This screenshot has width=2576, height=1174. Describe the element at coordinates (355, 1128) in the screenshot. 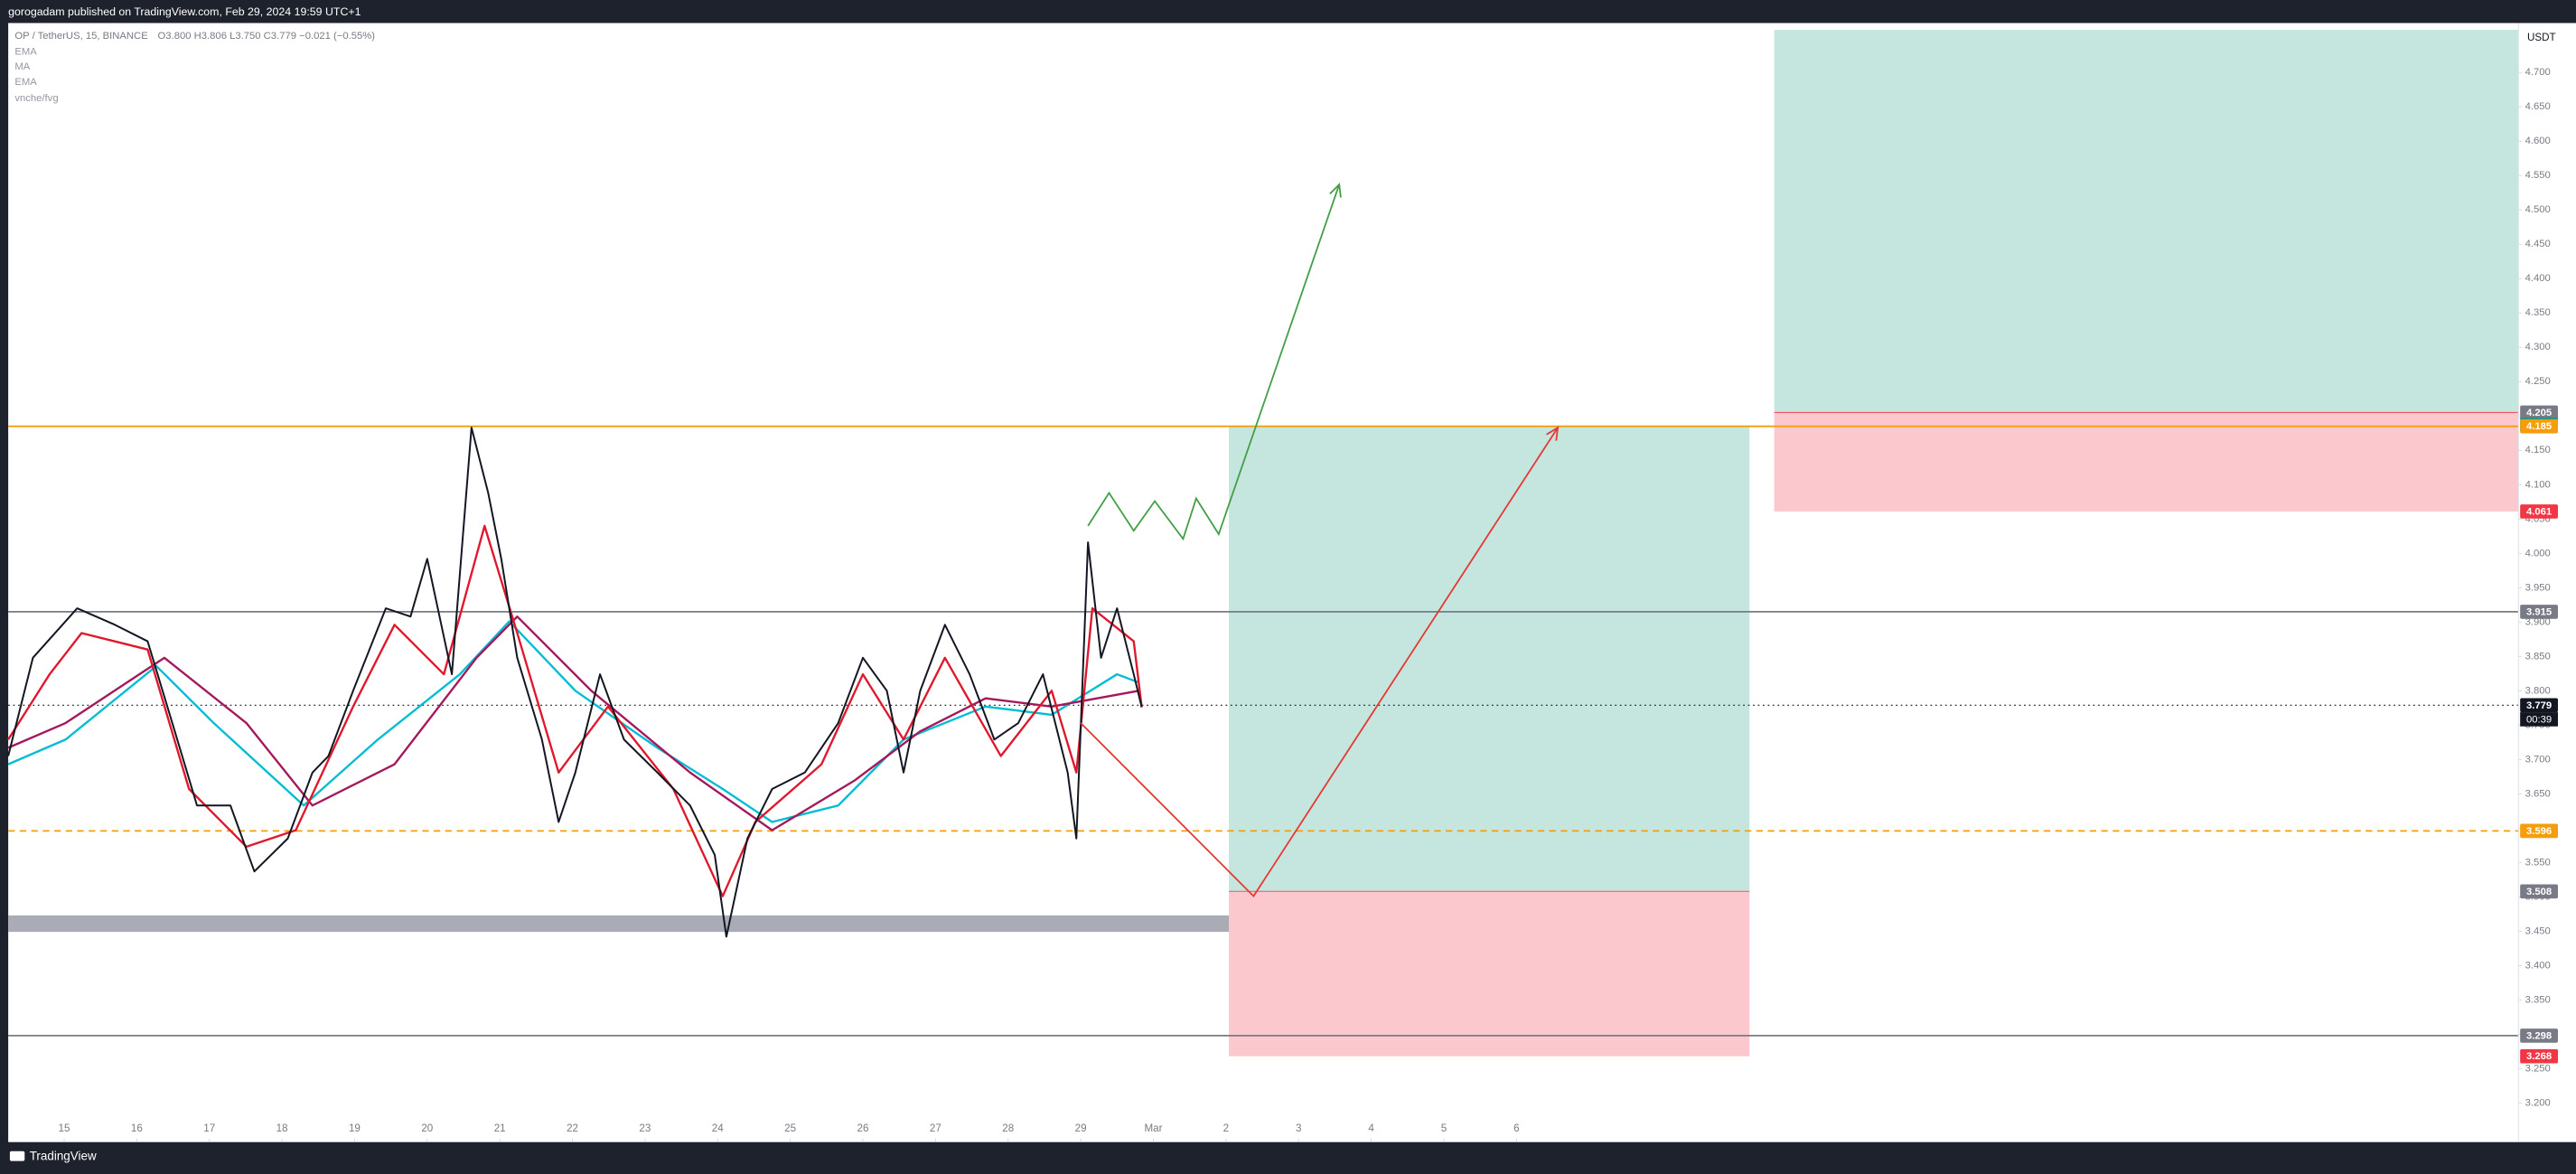

I see `x-tick-label: 19` at that location.